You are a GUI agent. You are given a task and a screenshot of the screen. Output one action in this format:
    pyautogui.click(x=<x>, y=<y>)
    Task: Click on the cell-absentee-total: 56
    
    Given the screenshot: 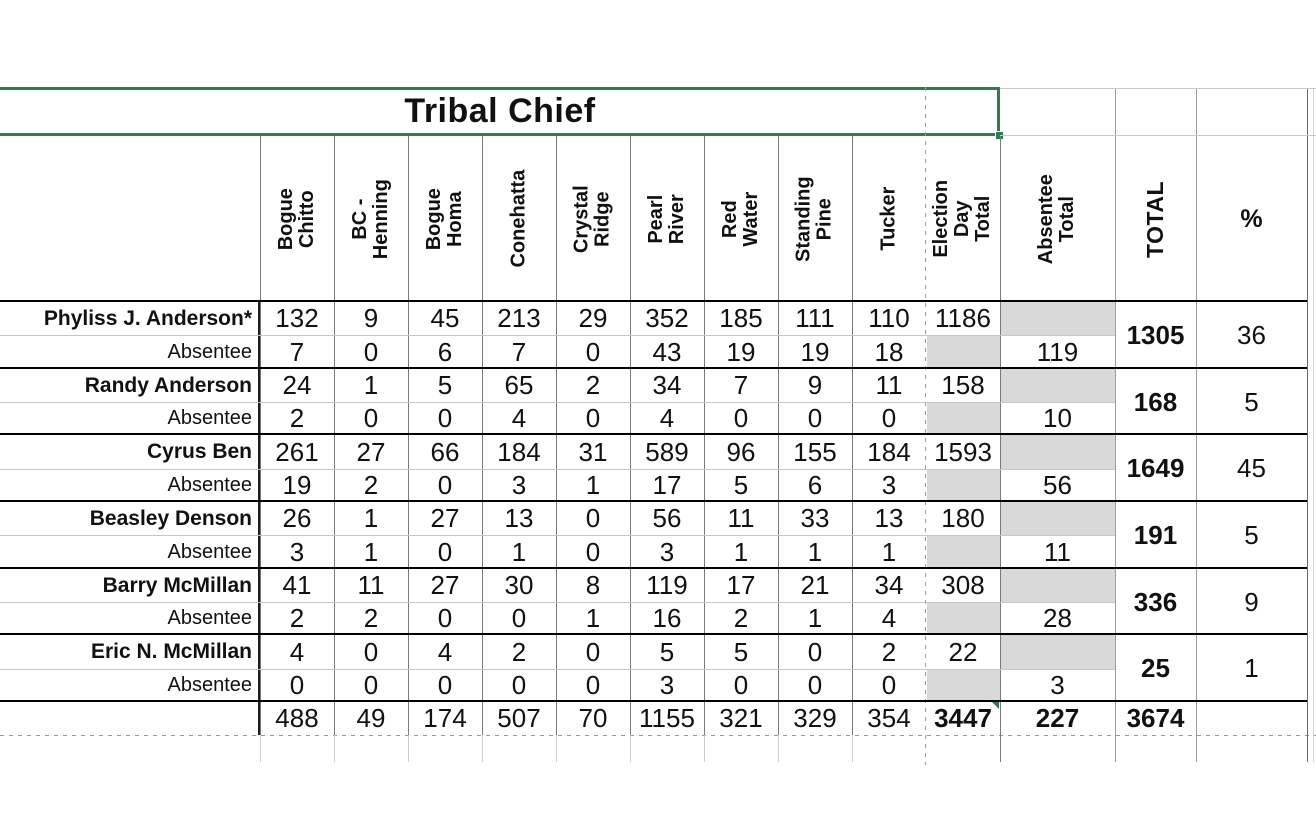 What is the action you would take?
    pyautogui.click(x=1057, y=485)
    